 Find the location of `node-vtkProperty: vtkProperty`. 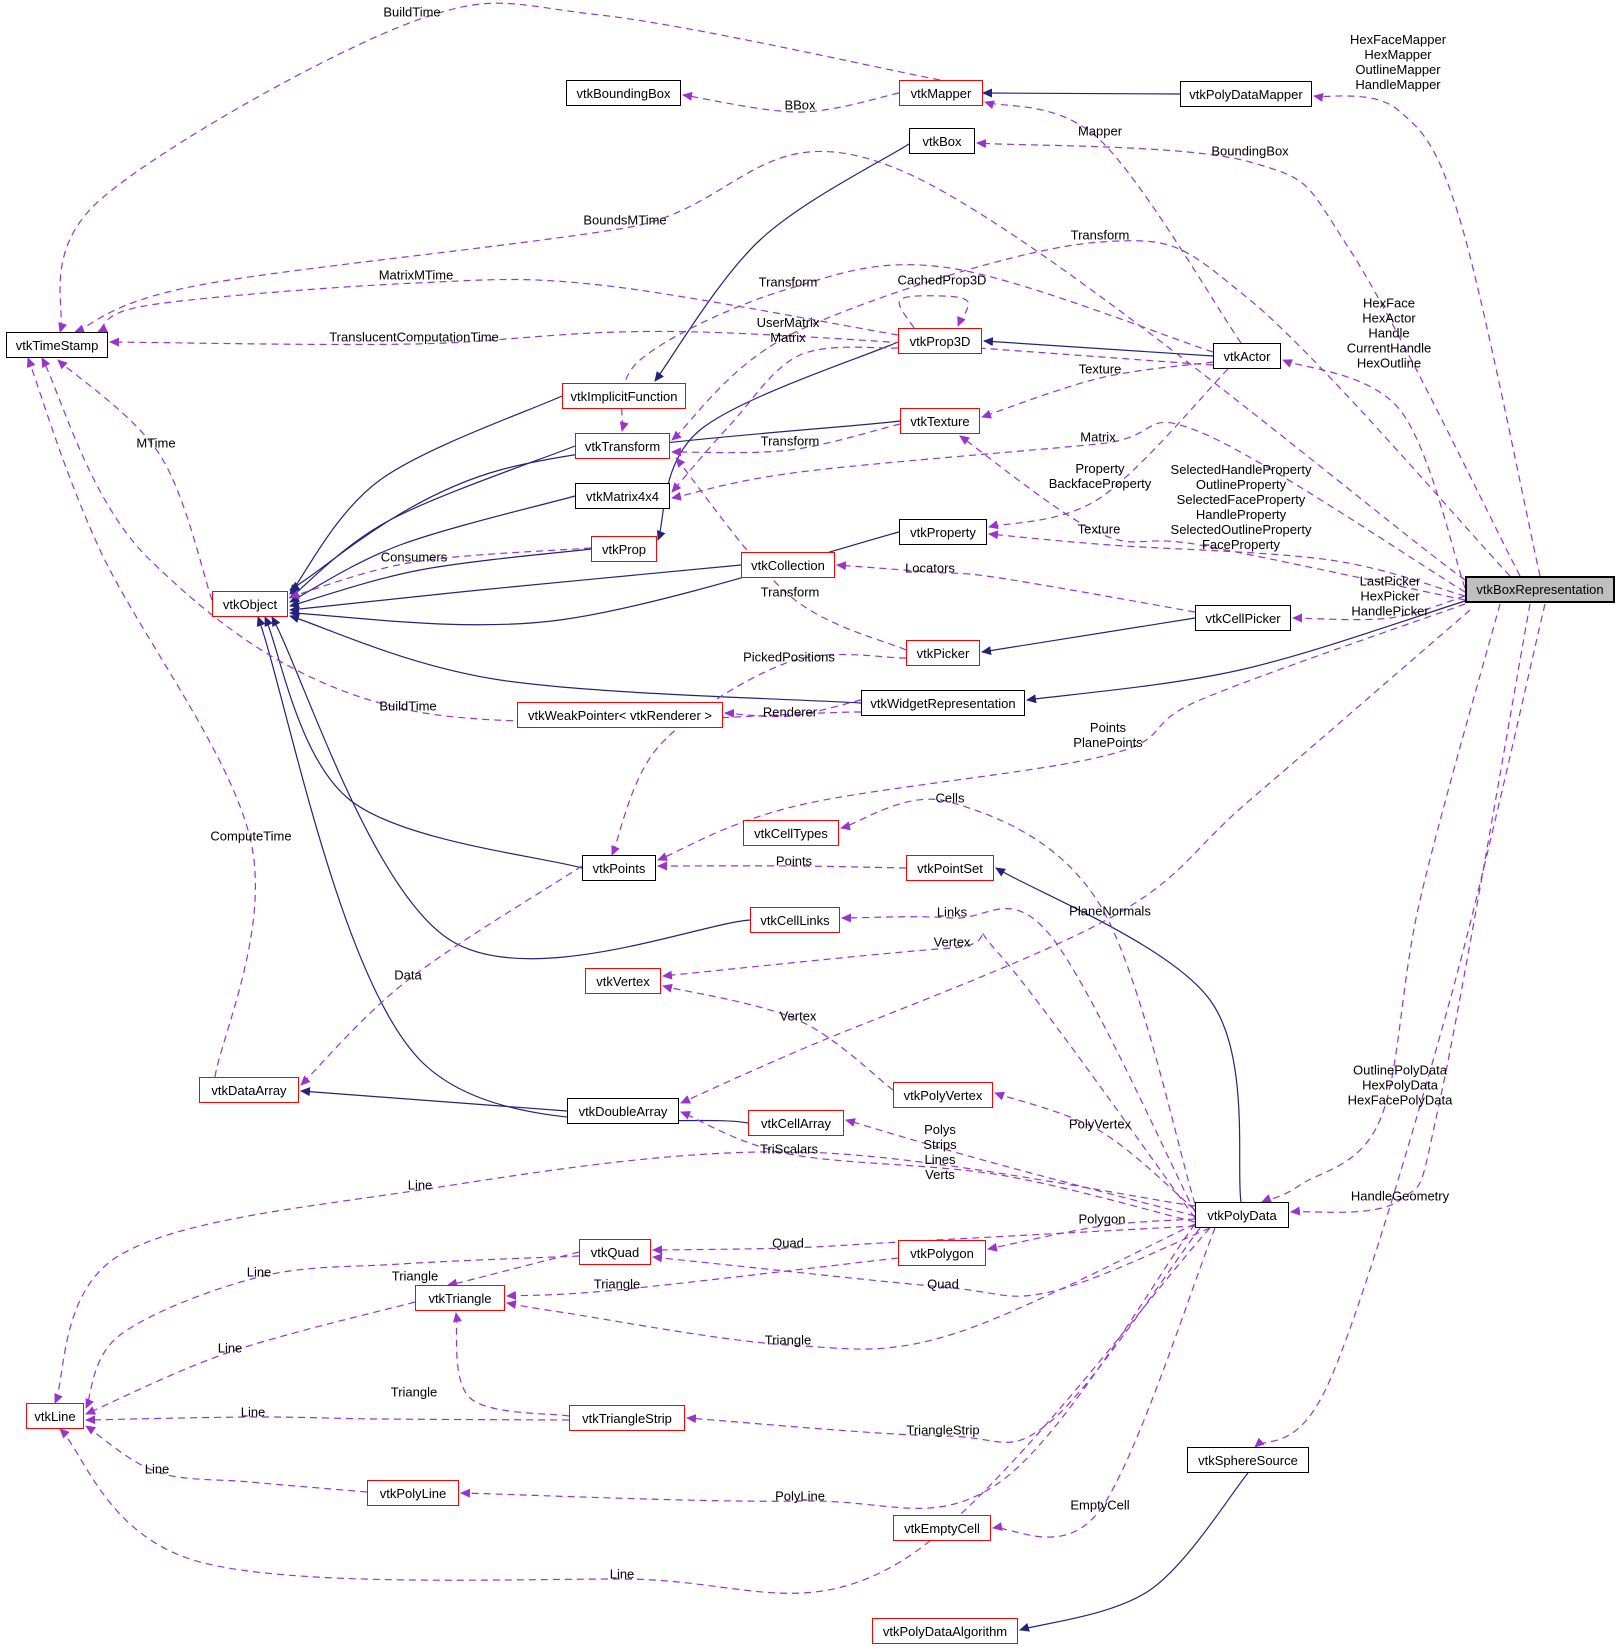

node-vtkProperty: vtkProperty is located at coordinates (943, 532).